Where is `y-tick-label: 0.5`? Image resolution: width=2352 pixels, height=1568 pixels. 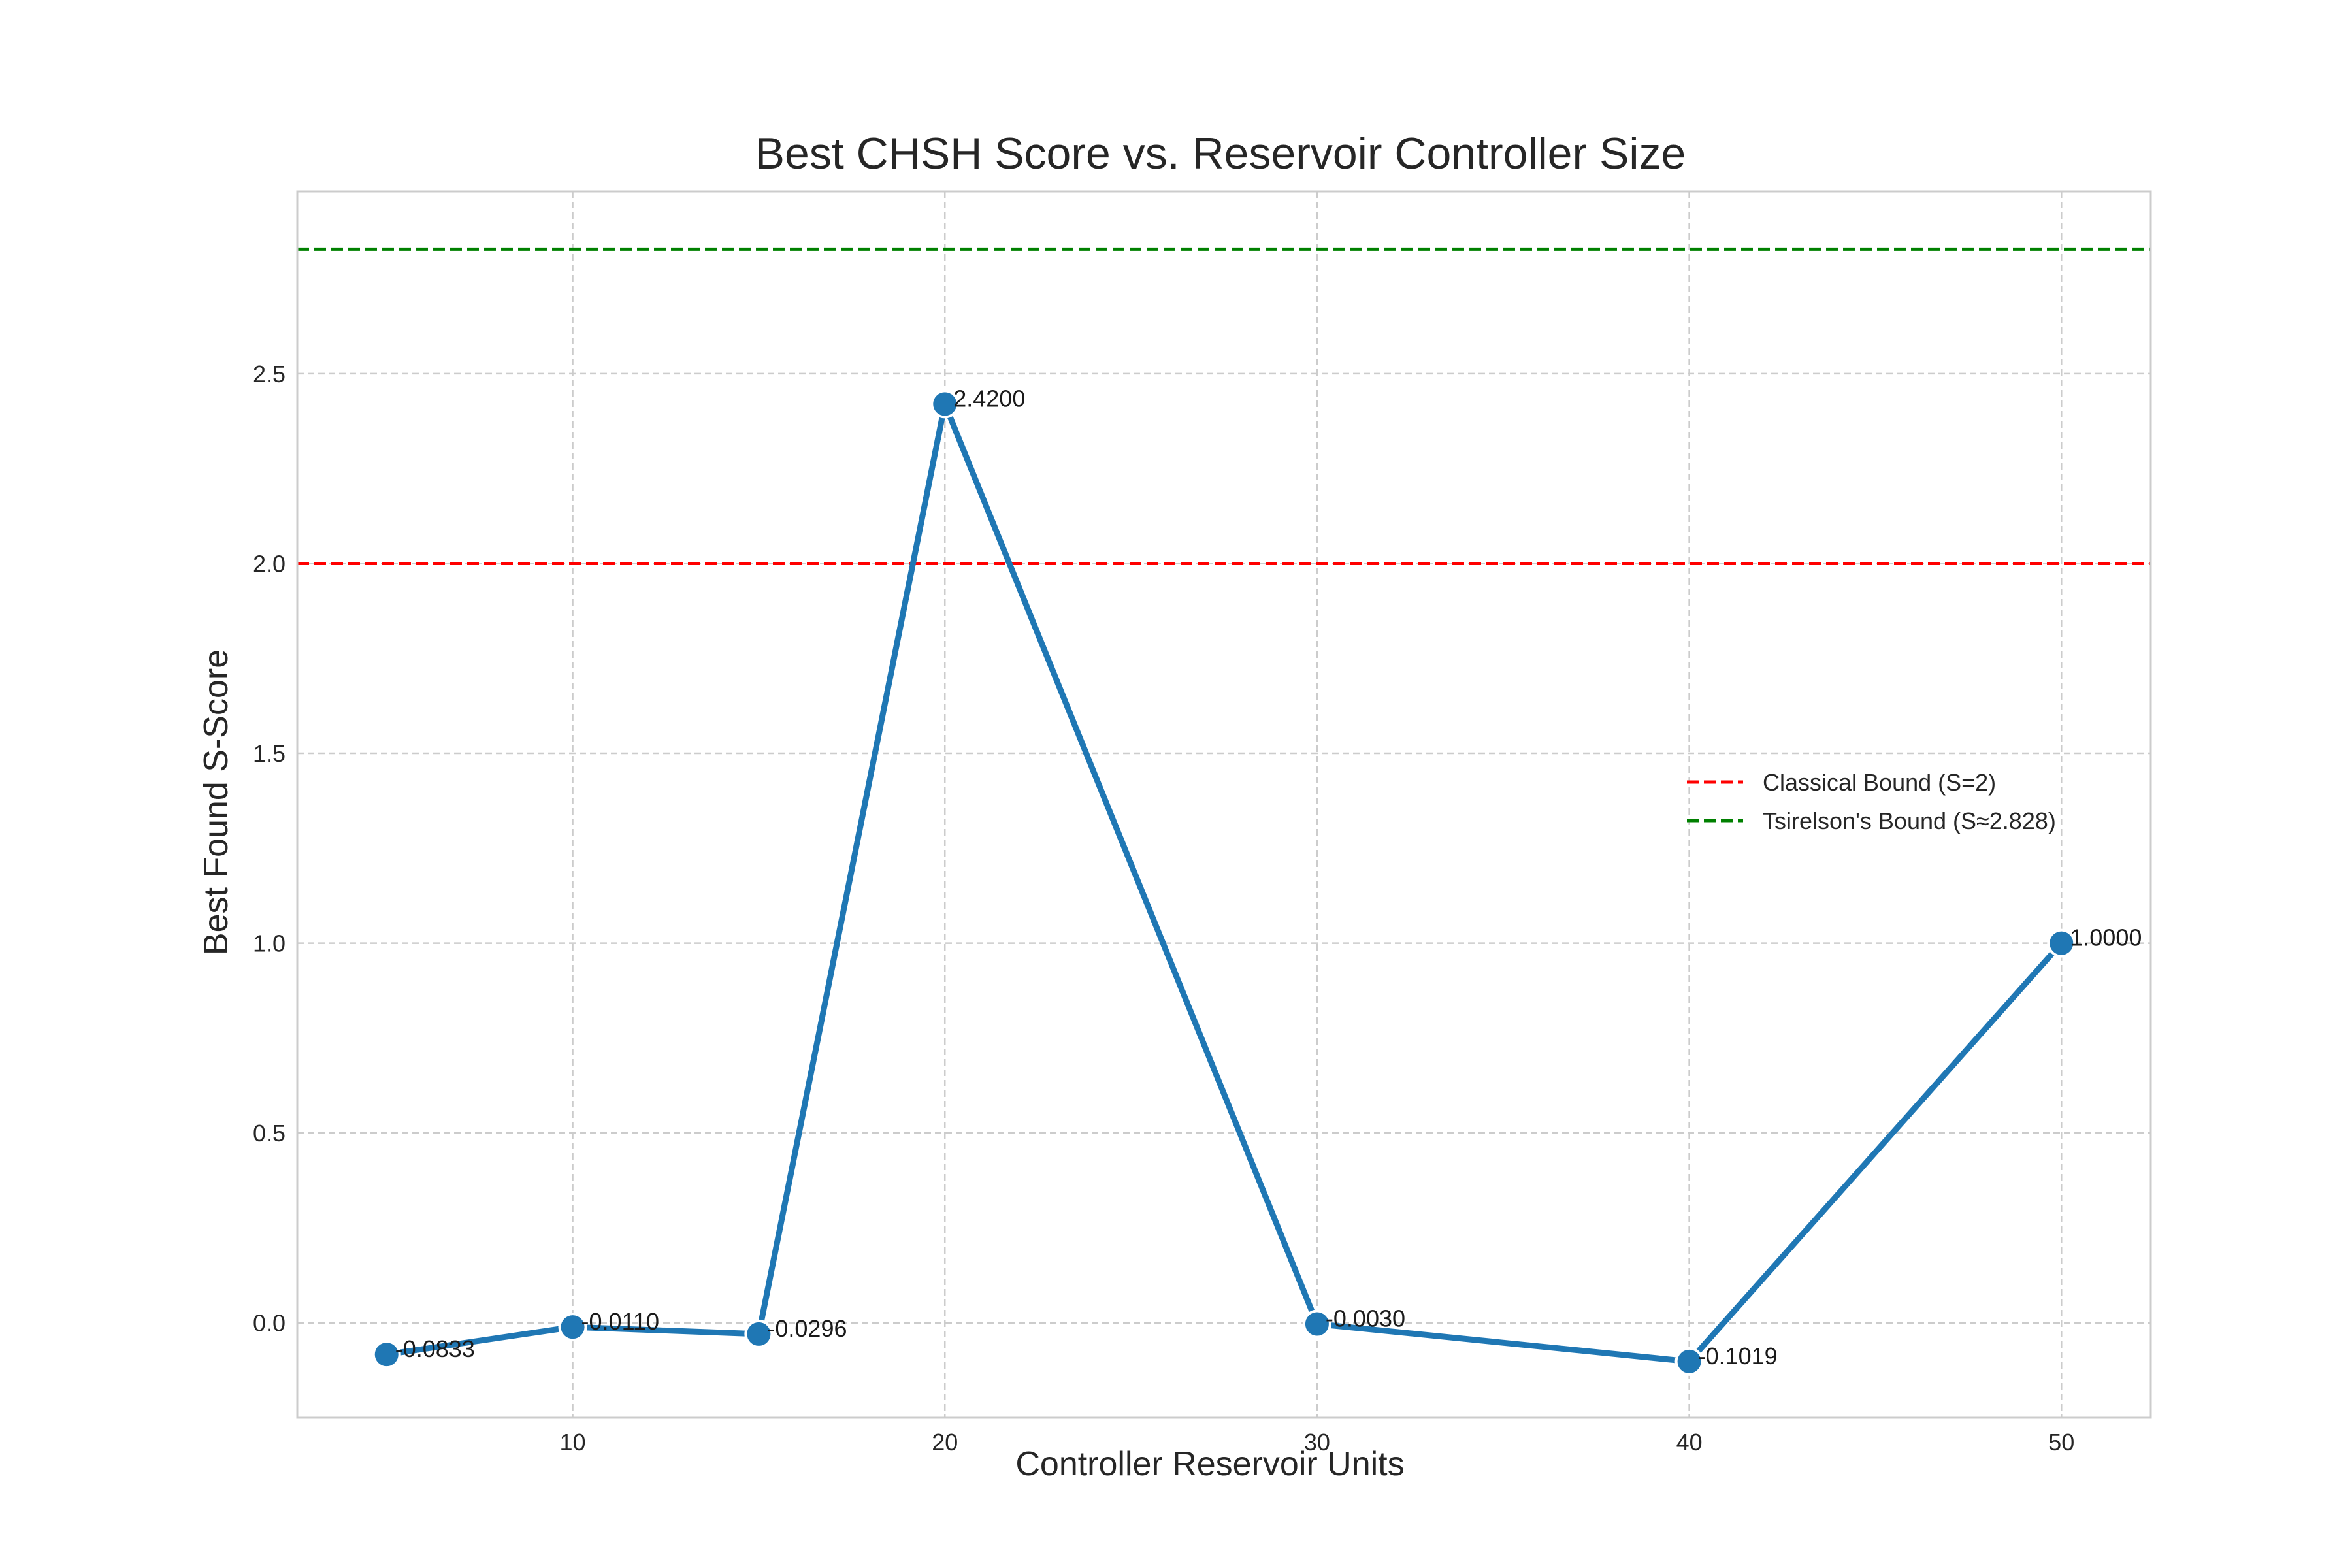
y-tick-label: 0.5 is located at coordinates (269, 1133).